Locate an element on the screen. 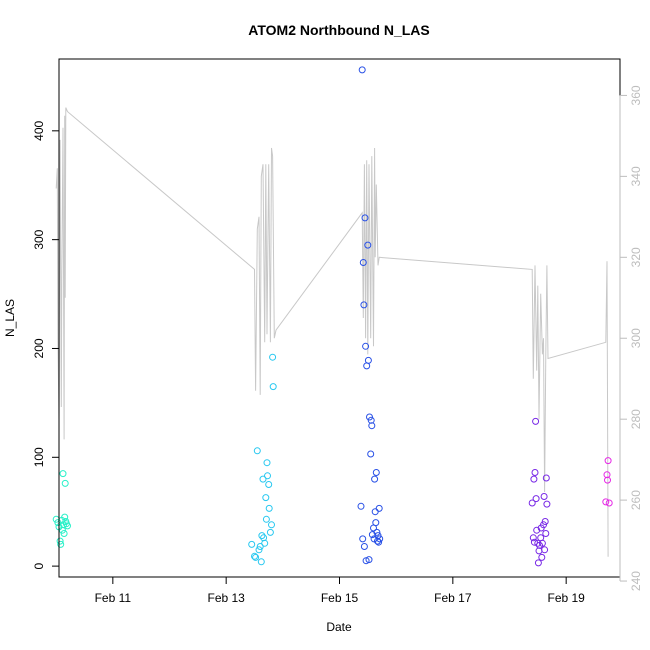  y-tick-label: 0 is located at coordinates (39, 565).